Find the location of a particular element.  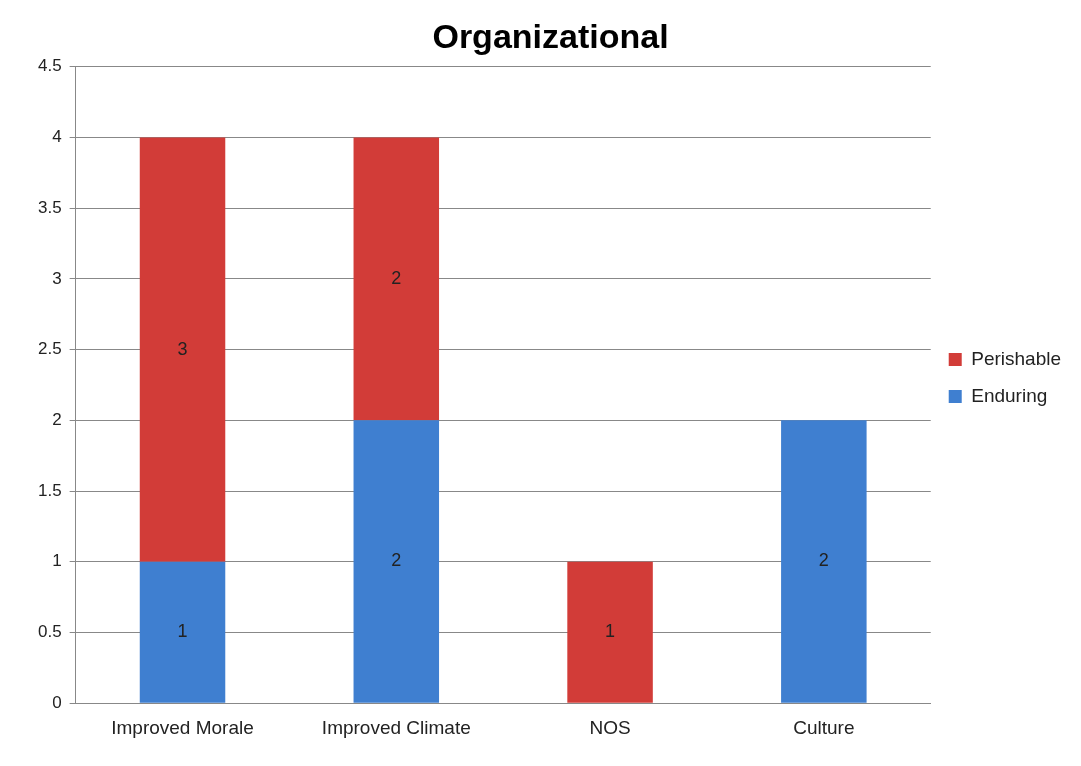

x-tick-label: Culture is located at coordinates (824, 727).